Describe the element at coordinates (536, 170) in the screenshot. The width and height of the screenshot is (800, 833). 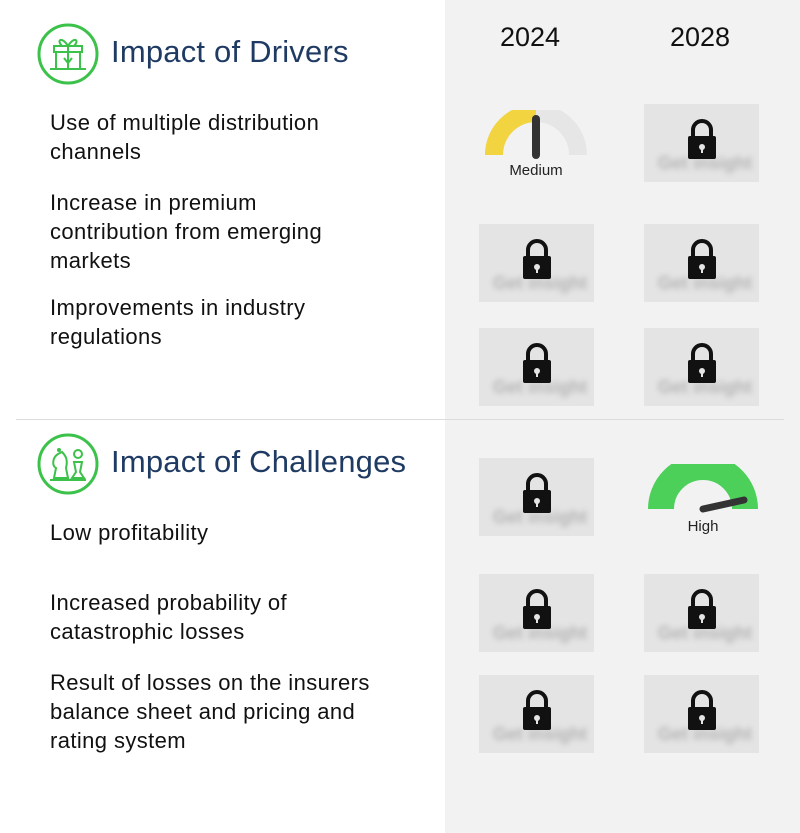
I see `medium-impact-label: Medium` at that location.